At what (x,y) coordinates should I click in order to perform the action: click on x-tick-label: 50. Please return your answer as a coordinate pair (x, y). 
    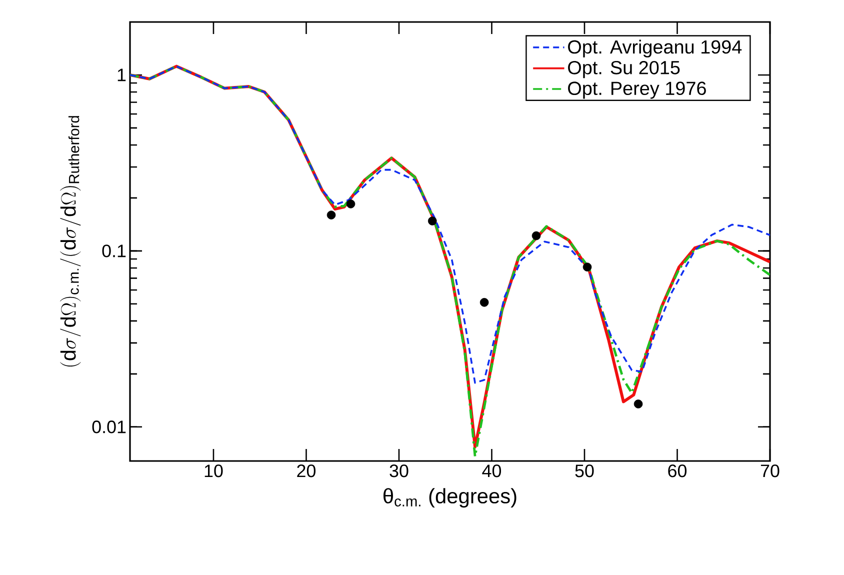
    Looking at the image, I should click on (584, 471).